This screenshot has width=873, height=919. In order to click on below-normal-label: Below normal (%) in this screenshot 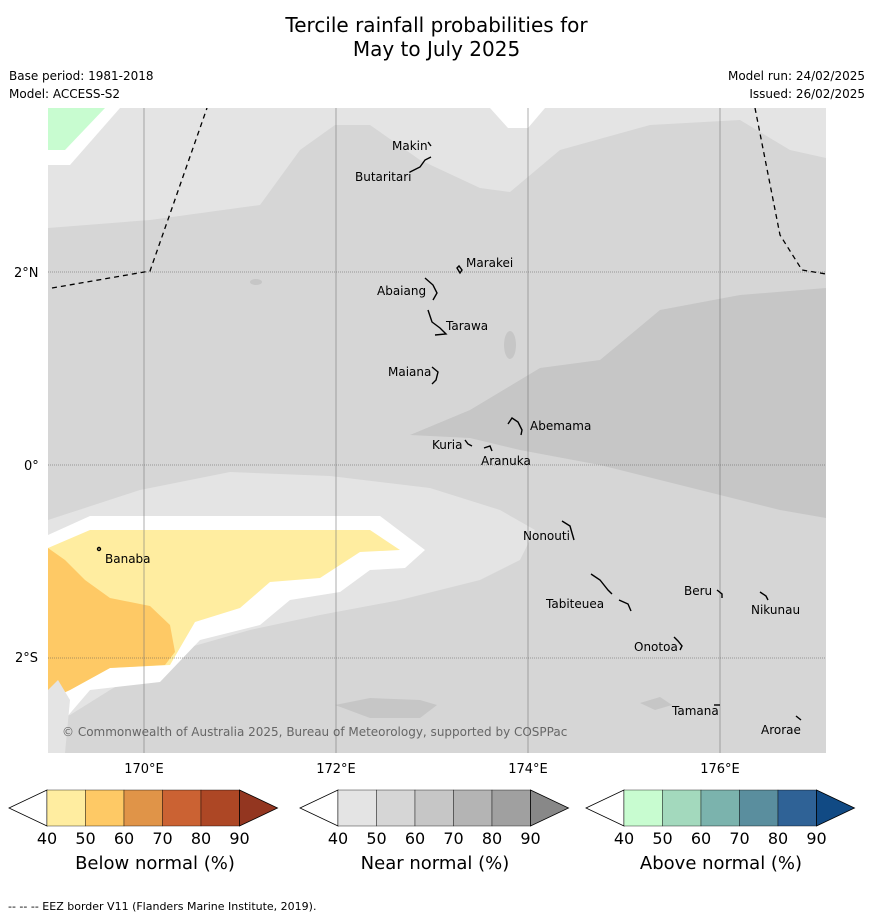, I will do `click(155, 863)`.